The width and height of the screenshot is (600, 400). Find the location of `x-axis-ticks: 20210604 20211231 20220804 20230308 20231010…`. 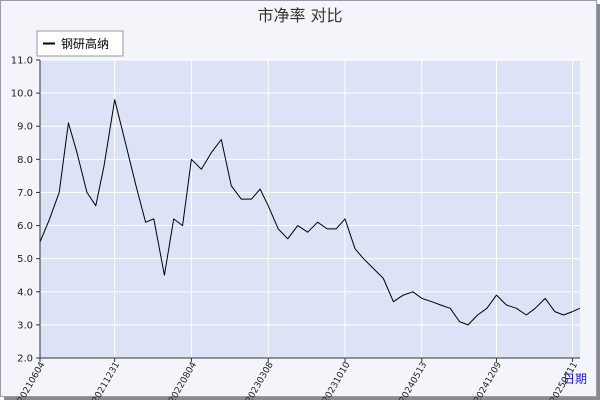

x-axis-ticks: 20210604 20211231 20220804 20230308 20231010… is located at coordinates (298, 379).